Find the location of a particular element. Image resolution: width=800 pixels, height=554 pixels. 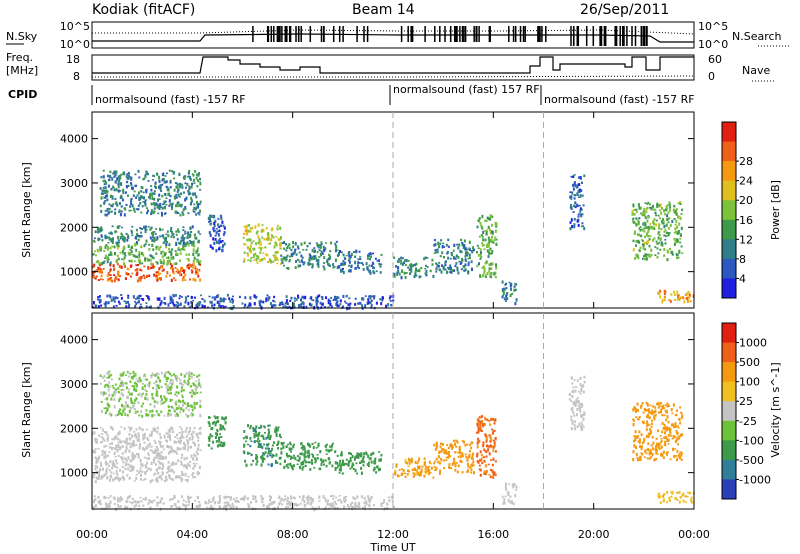

noise-tick-low-left: 10^0 is located at coordinates (75, 44).